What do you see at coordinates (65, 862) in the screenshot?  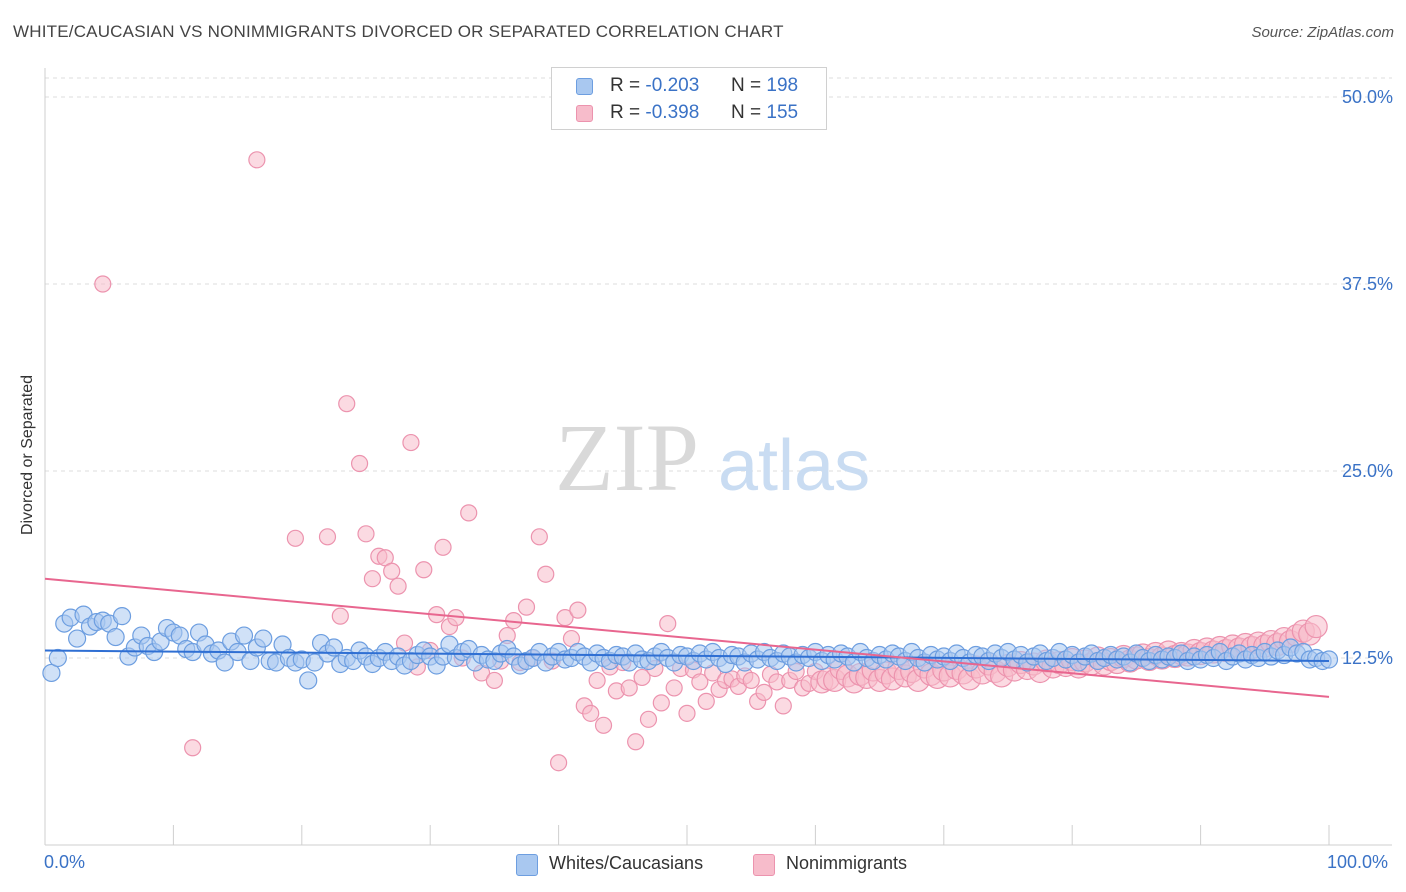 I see `x-tick-label-min: 0.0%` at bounding box center [65, 862].